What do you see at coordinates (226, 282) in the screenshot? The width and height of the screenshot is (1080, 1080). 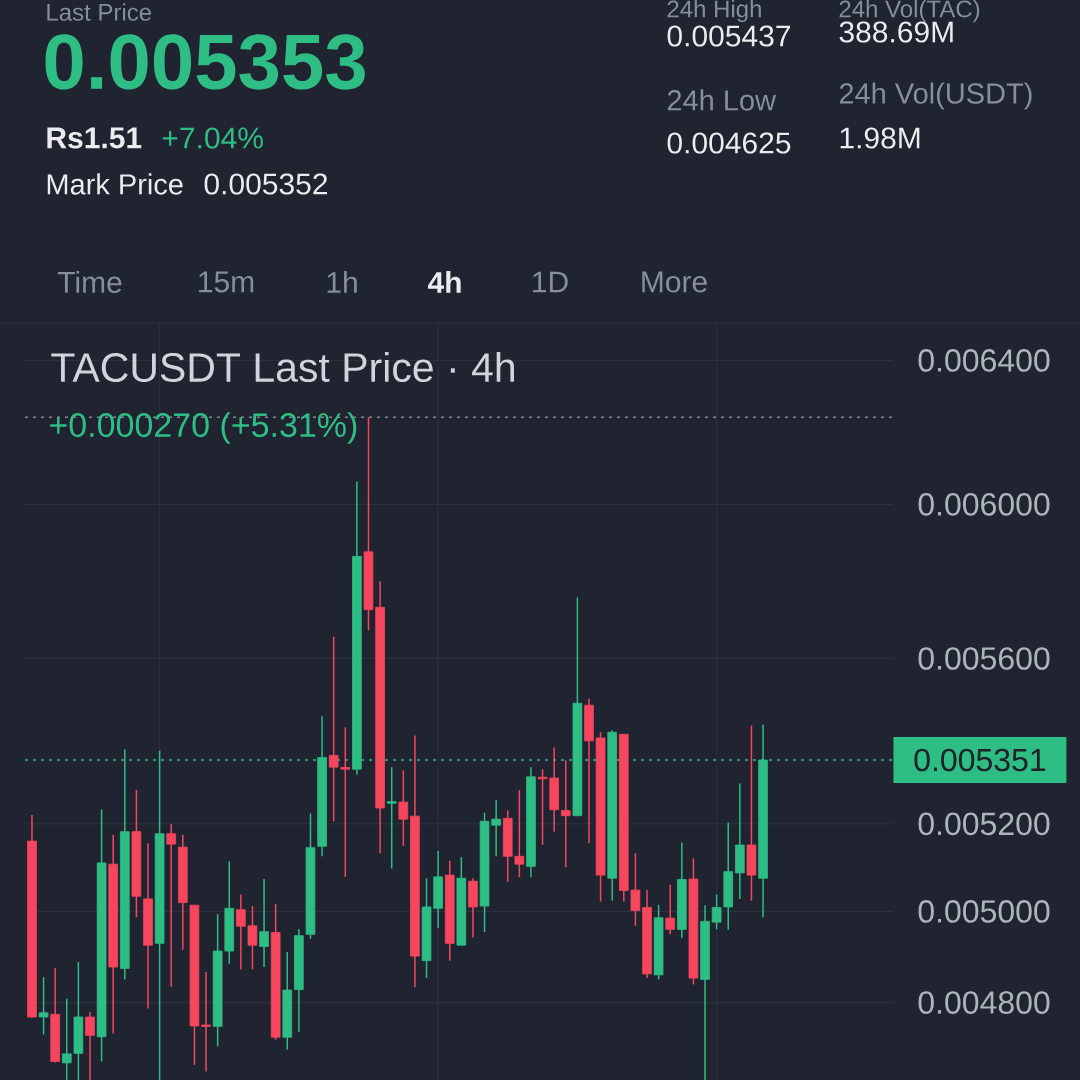 I see `text: 15m` at bounding box center [226, 282].